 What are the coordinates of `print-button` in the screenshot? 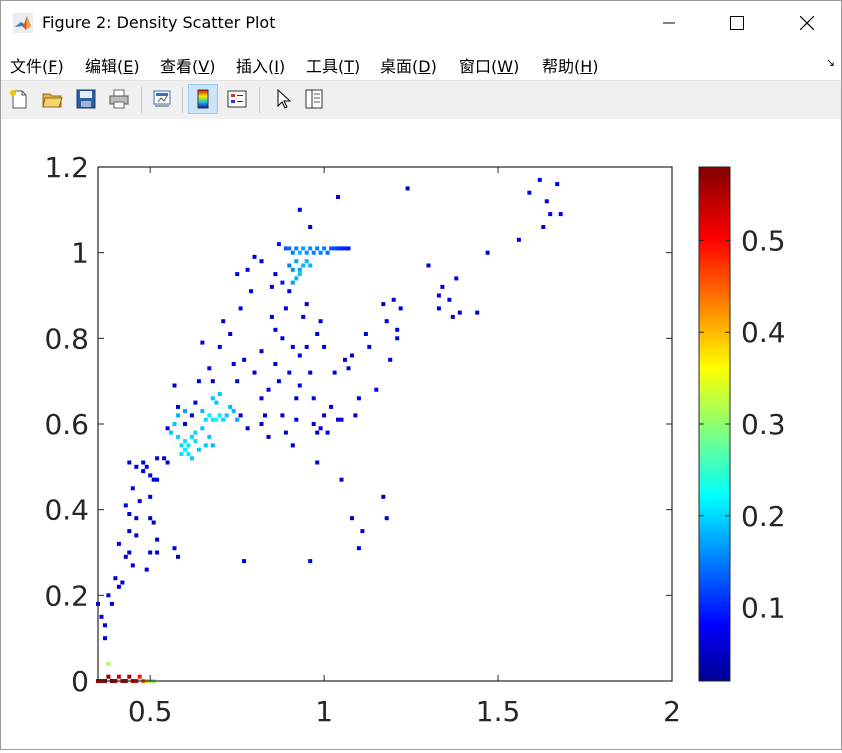 It's located at (119, 99).